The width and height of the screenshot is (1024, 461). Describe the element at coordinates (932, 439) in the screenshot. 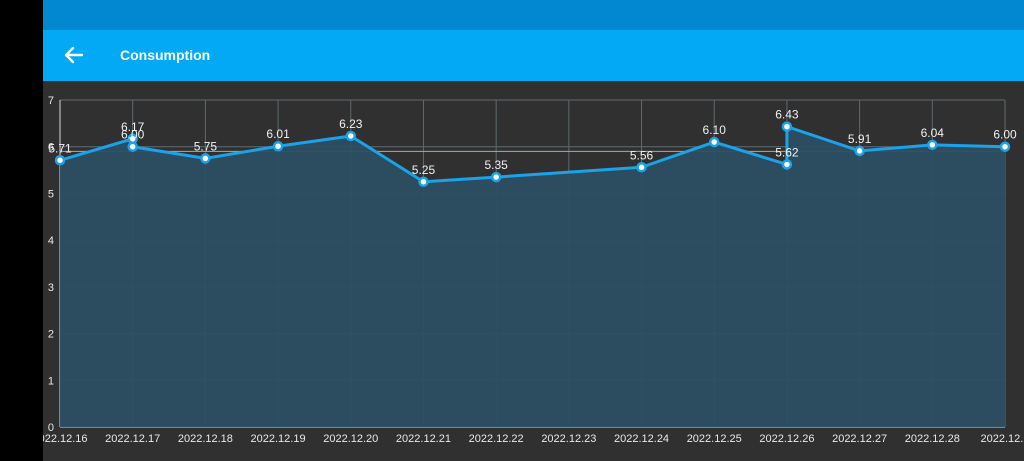

I see `x-tick-label: 2022.12.28` at that location.